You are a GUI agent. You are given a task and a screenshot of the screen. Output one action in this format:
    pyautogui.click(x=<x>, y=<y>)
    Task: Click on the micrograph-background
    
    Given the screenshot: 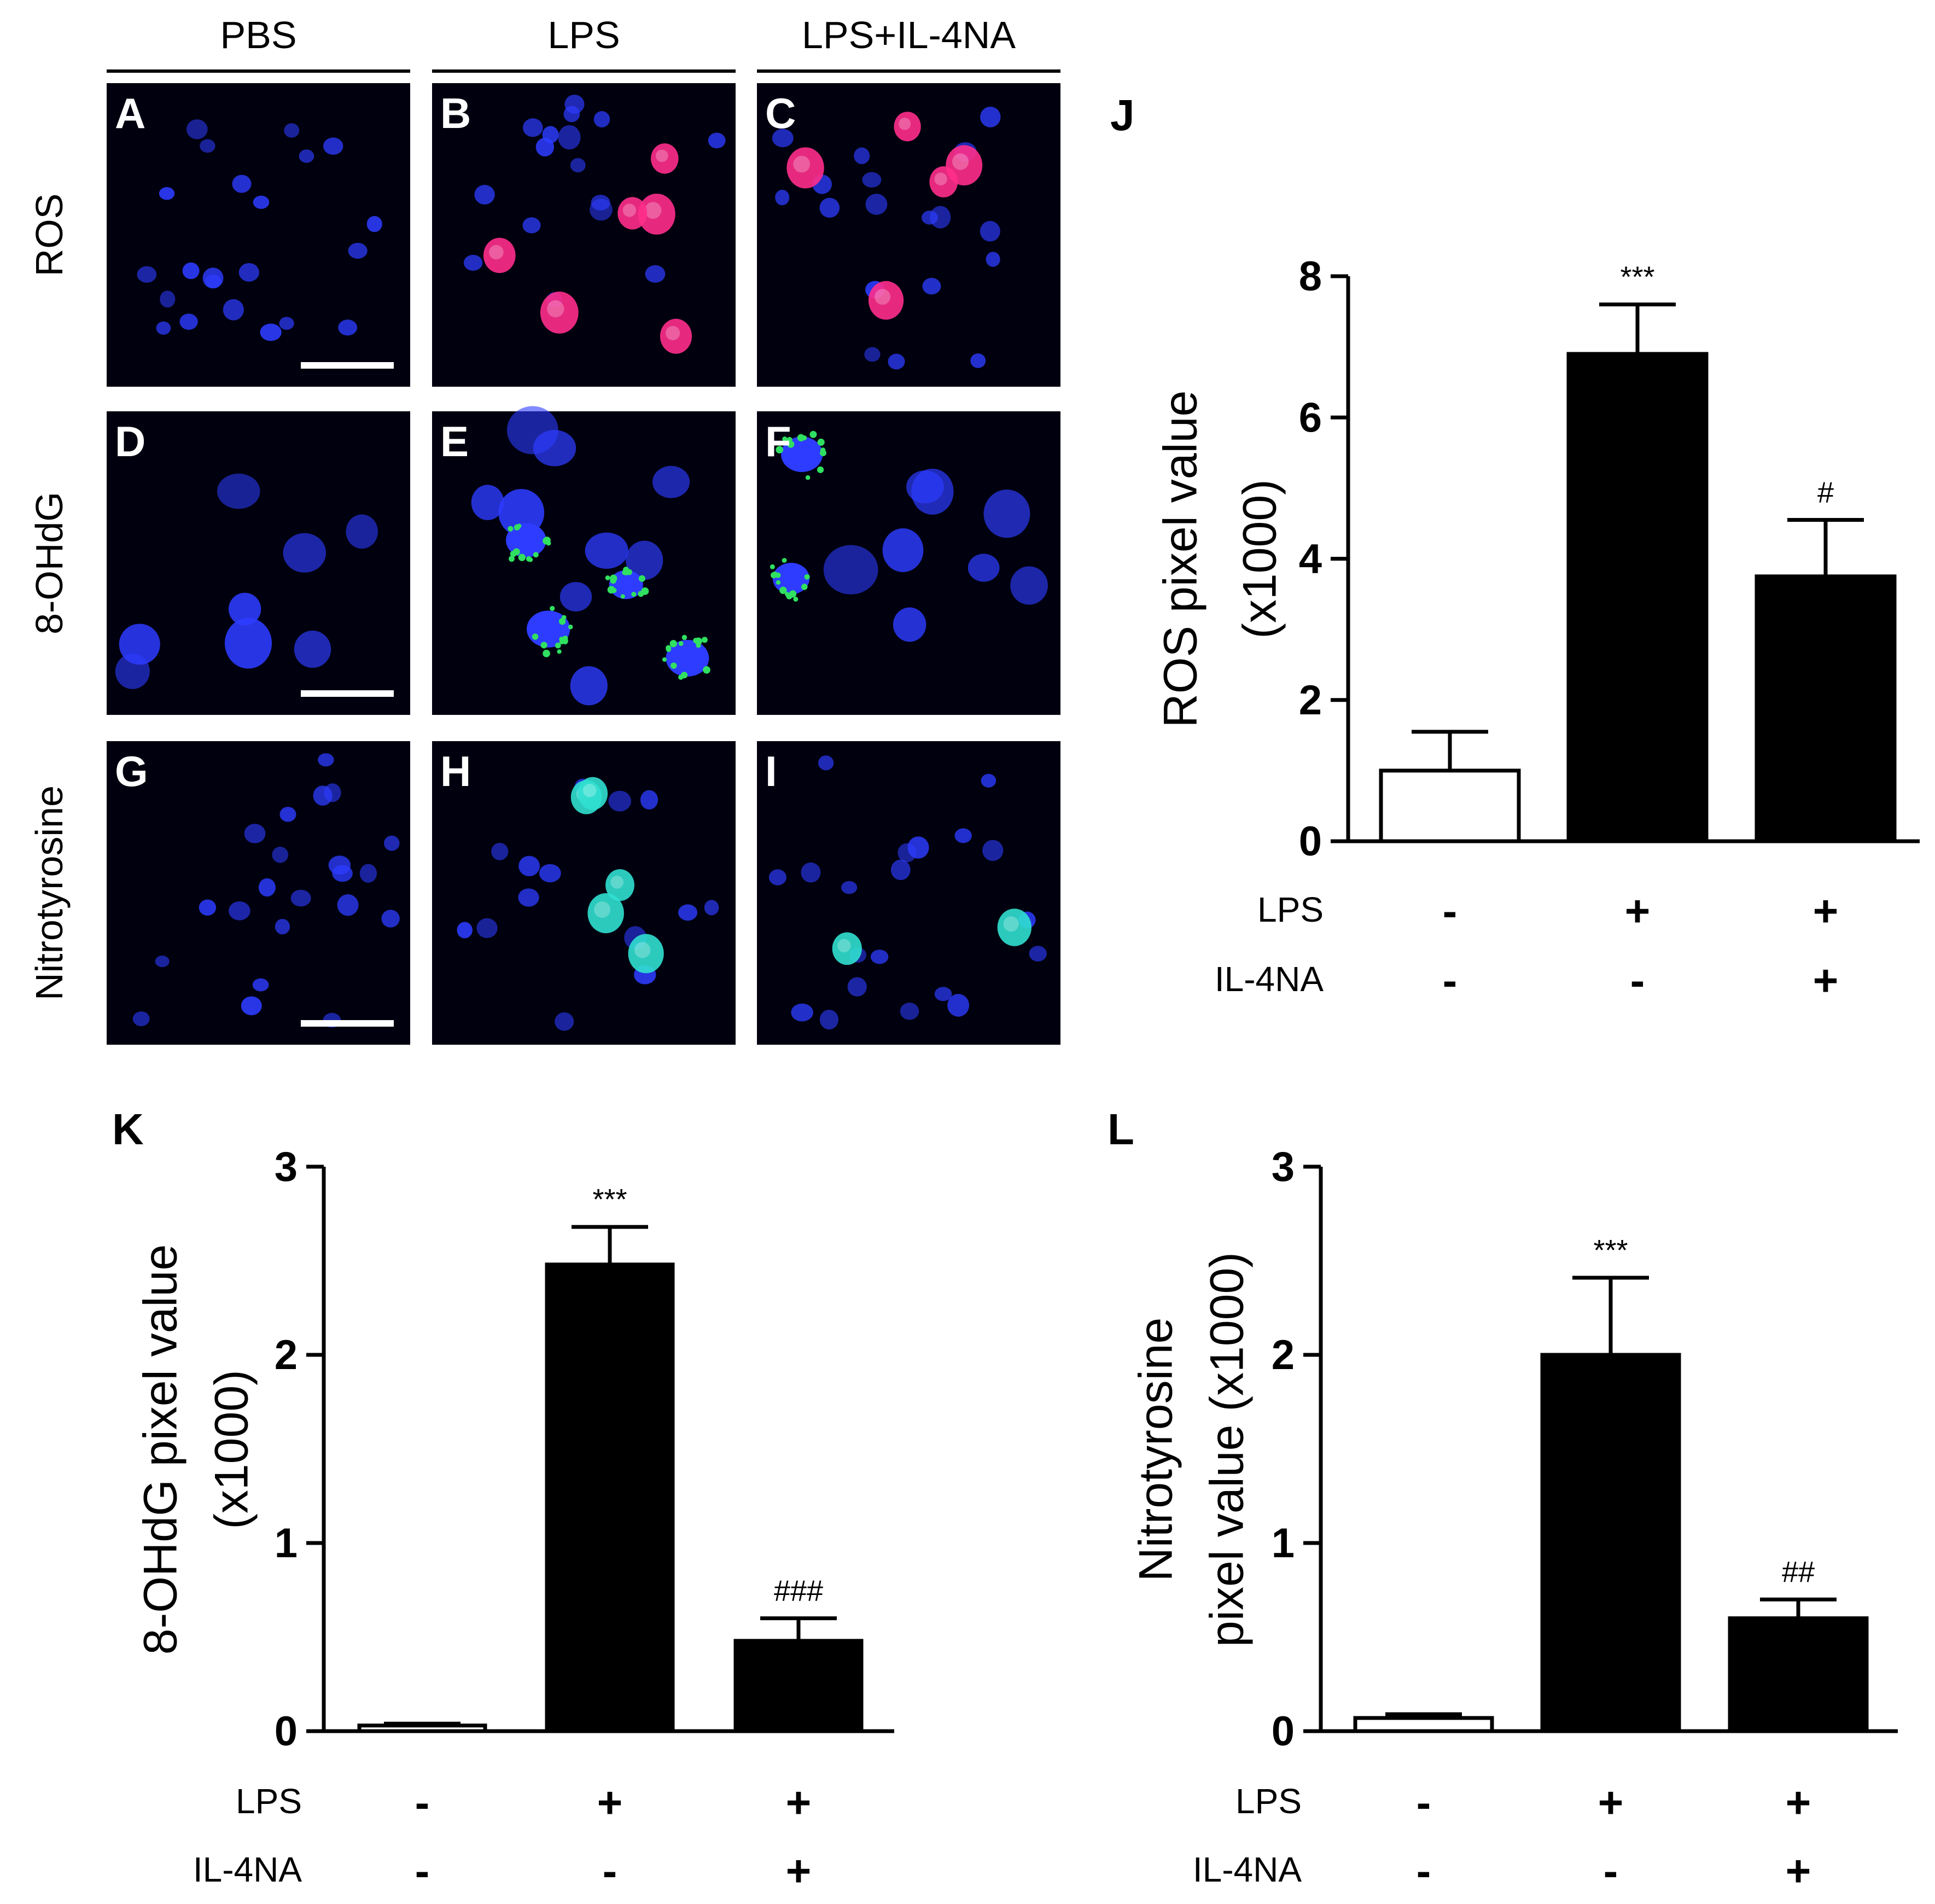 What is the action you would take?
    pyautogui.click(x=258, y=235)
    